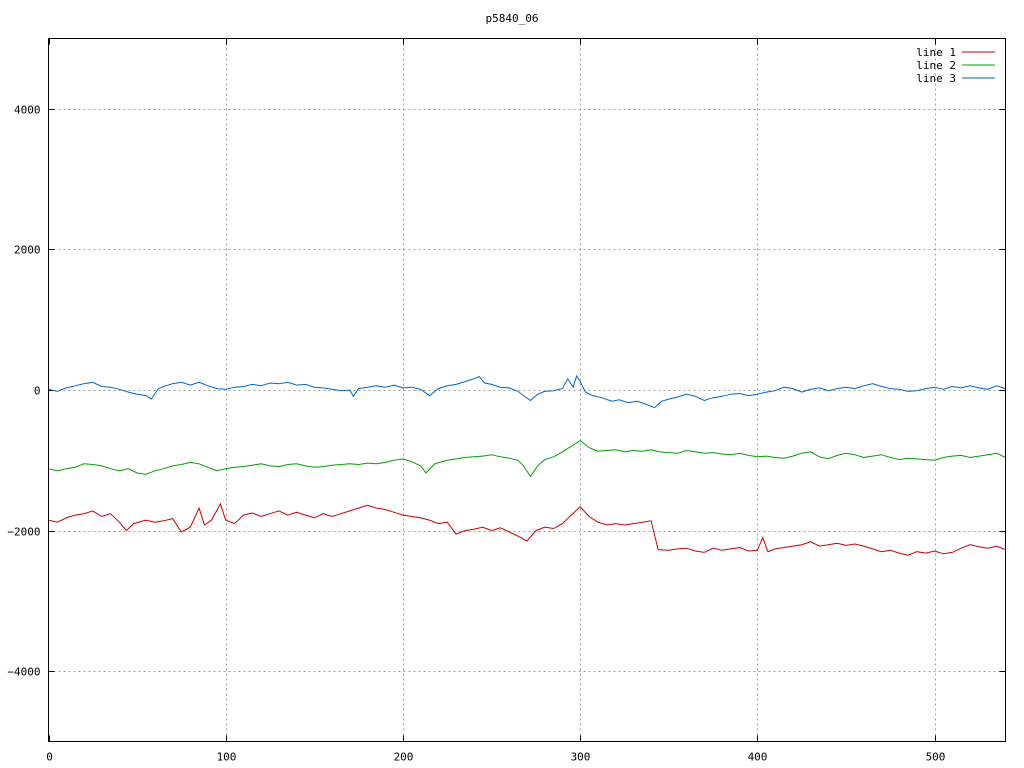 The height and width of the screenshot is (768, 1024). I want to click on legend-label-3: line 3, so click(936, 78).